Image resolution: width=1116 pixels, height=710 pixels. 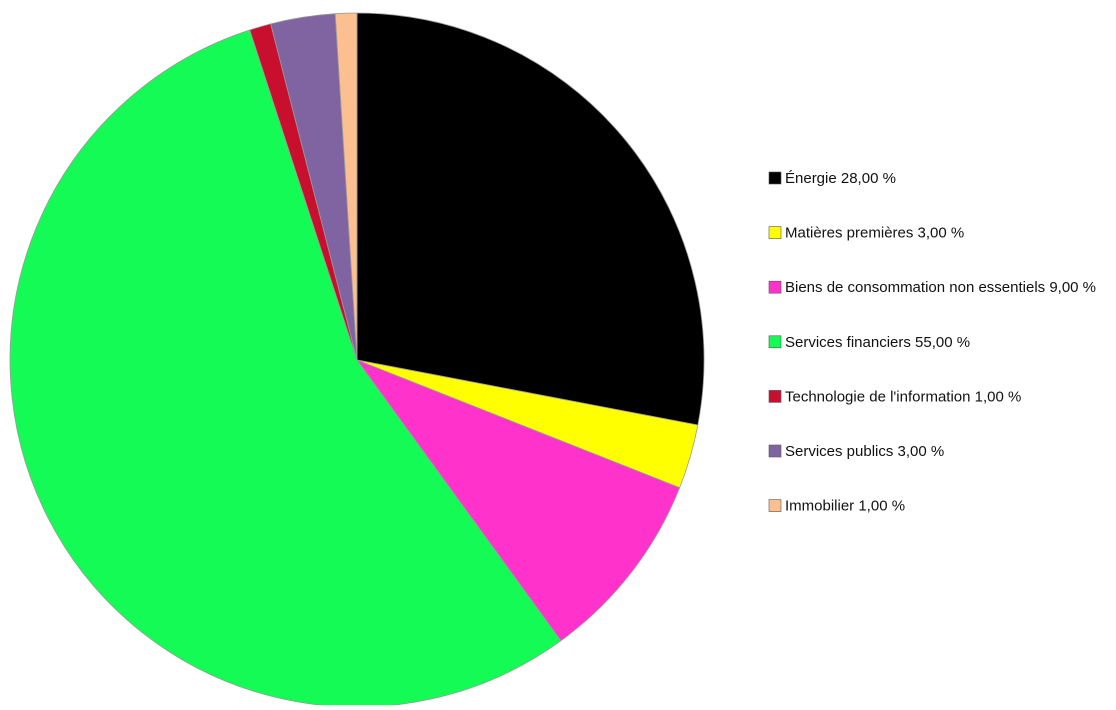 What do you see at coordinates (845, 506) in the screenshot?
I see `legend-label: Immobilier 1,00 %` at bounding box center [845, 506].